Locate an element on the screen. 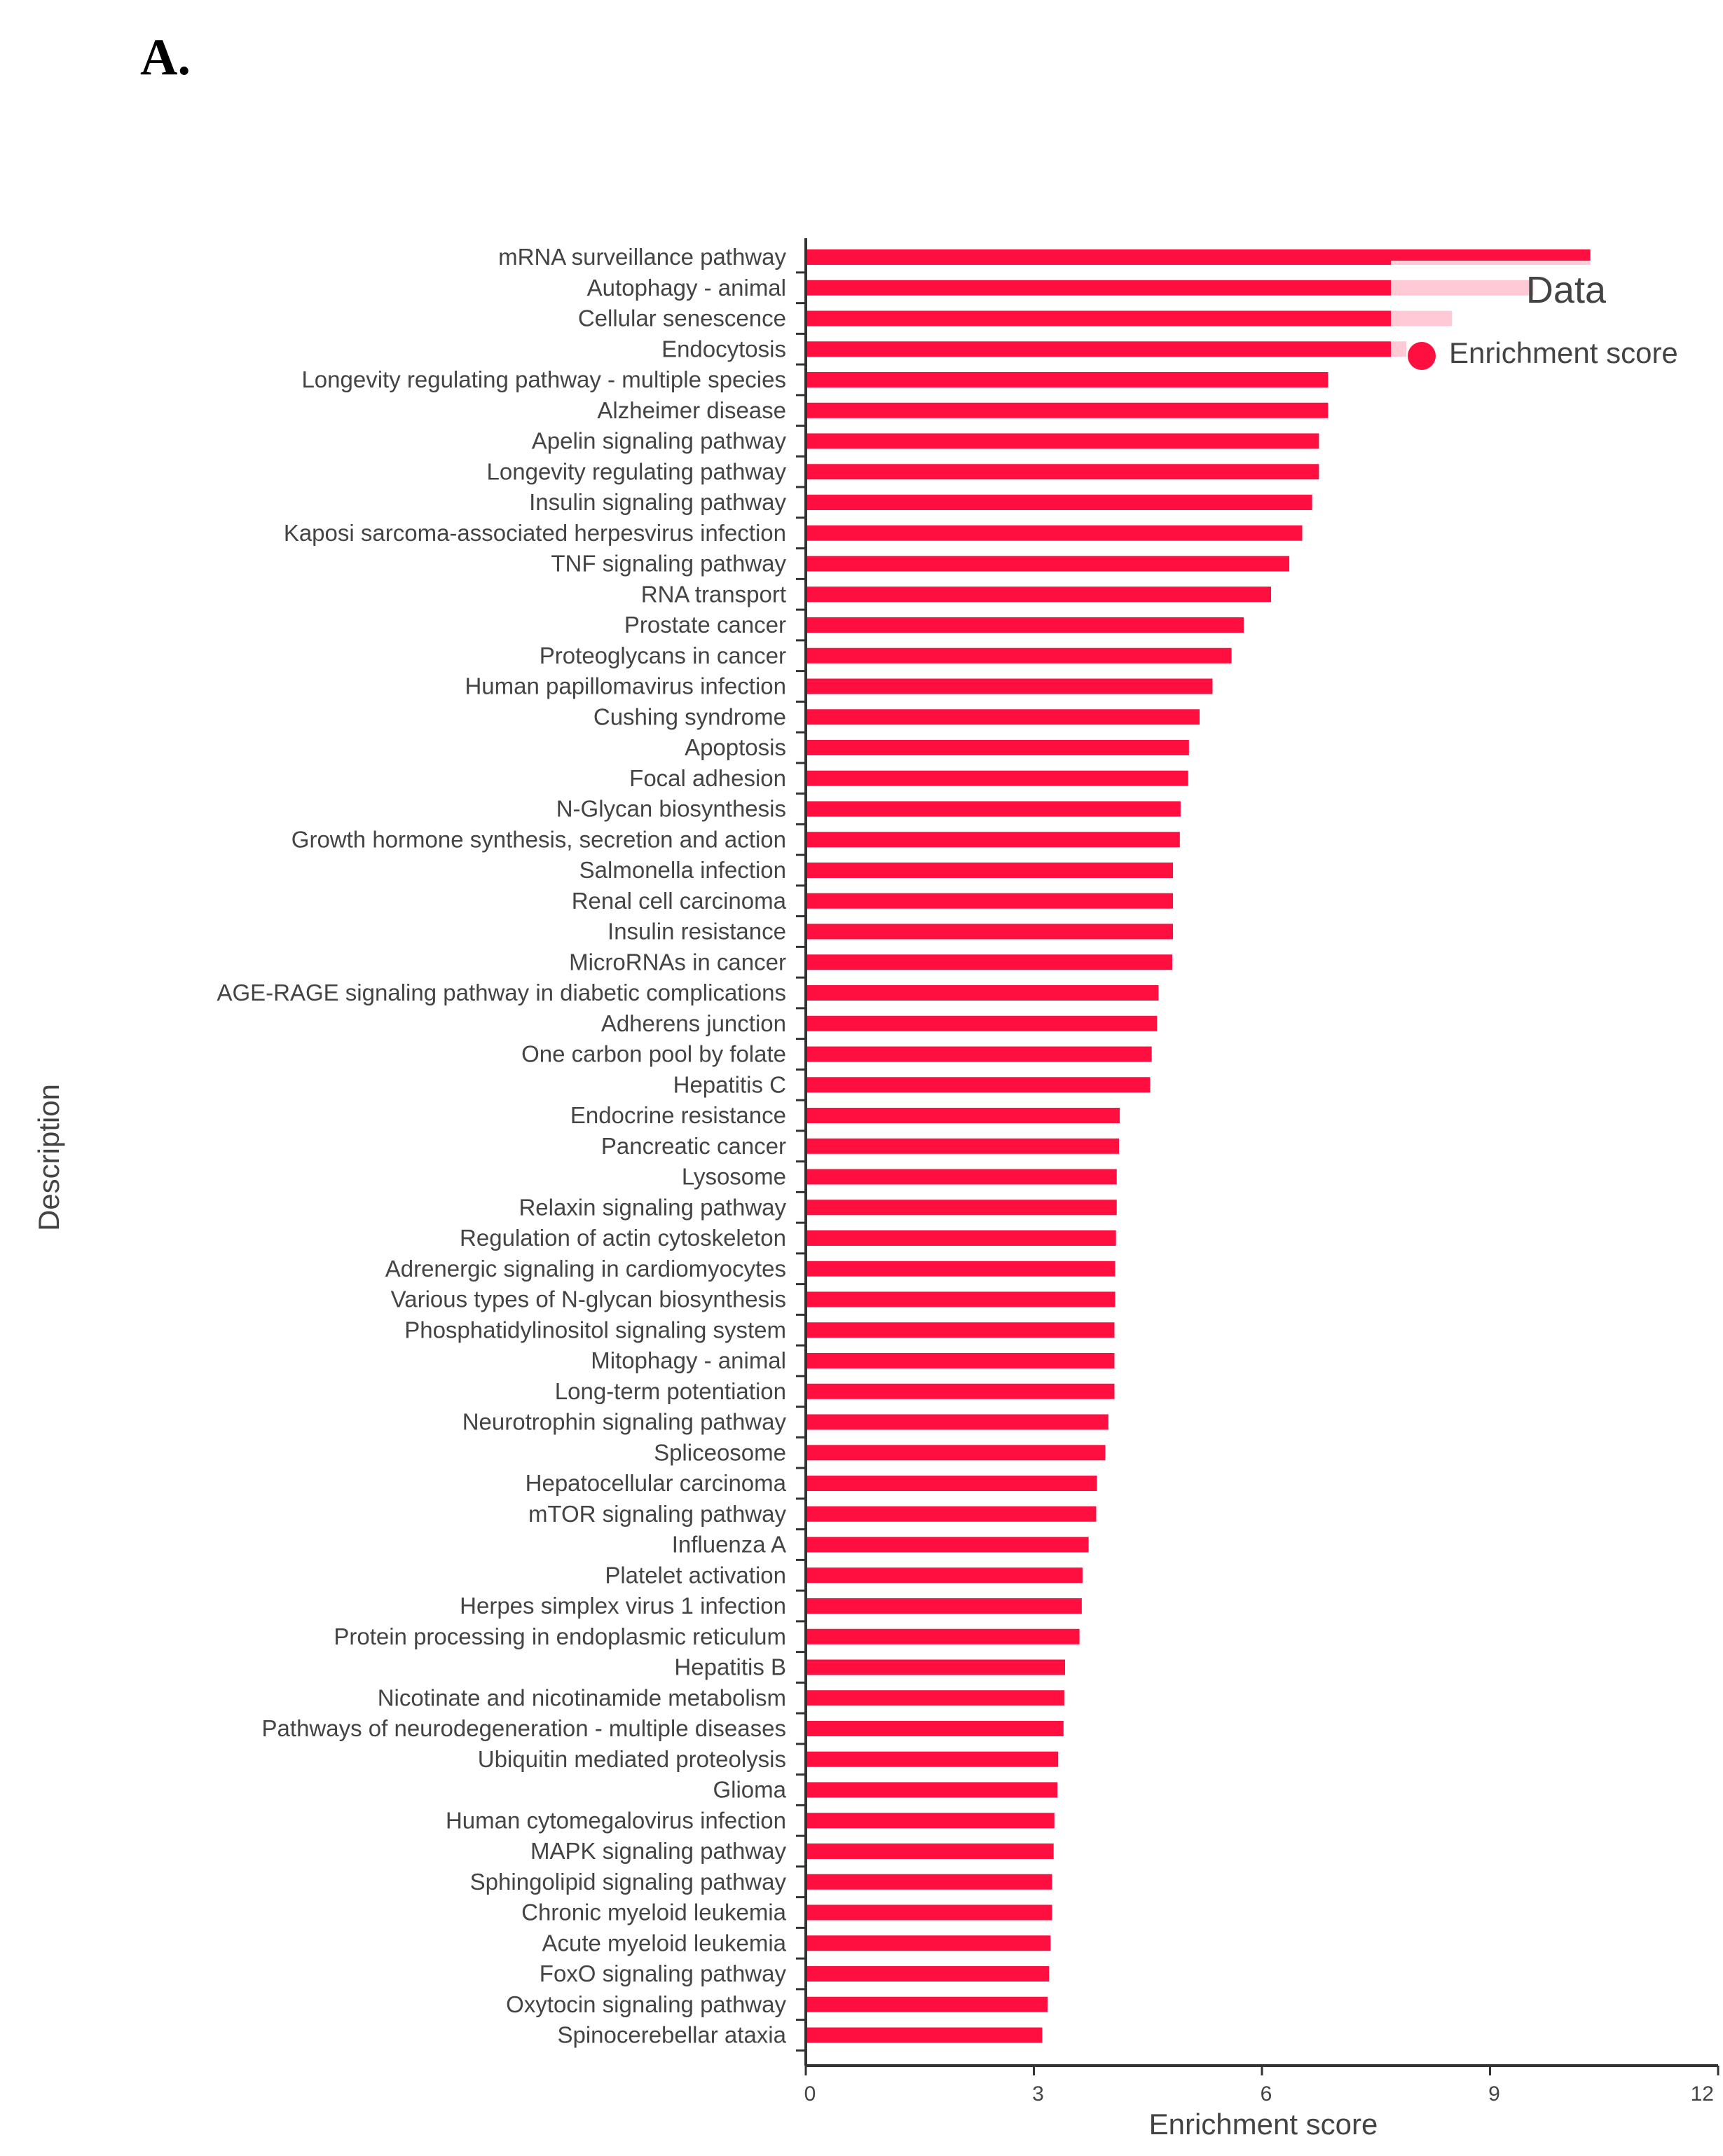  x-tick-label: 9 is located at coordinates (1494, 2094).